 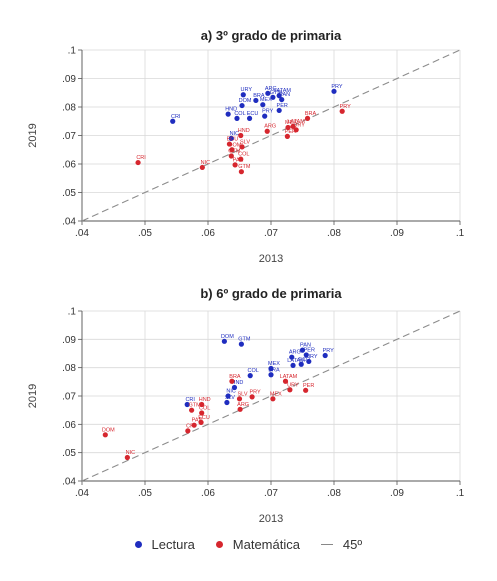 What do you see at coordinates (72, 51) in the screenshot?
I see `y-tick-label: .1` at bounding box center [72, 51].